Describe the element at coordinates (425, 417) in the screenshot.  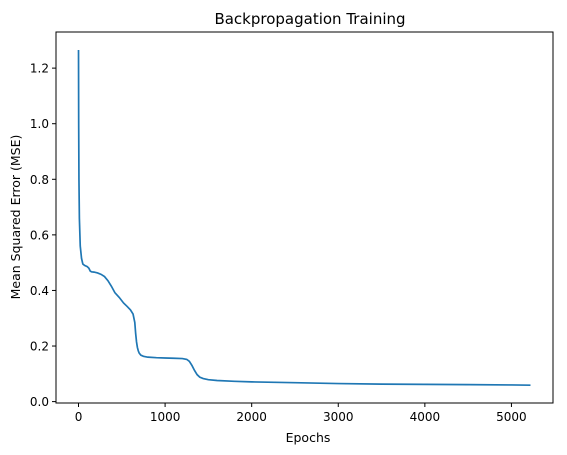
I see `x-tick-label: 4000` at that location.